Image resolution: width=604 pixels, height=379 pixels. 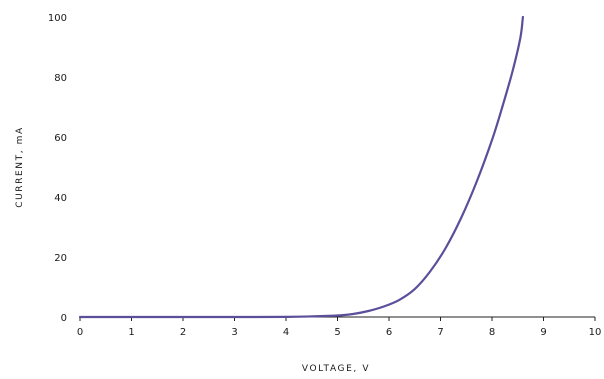 I want to click on x-tick-label: 0, so click(x=80, y=332).